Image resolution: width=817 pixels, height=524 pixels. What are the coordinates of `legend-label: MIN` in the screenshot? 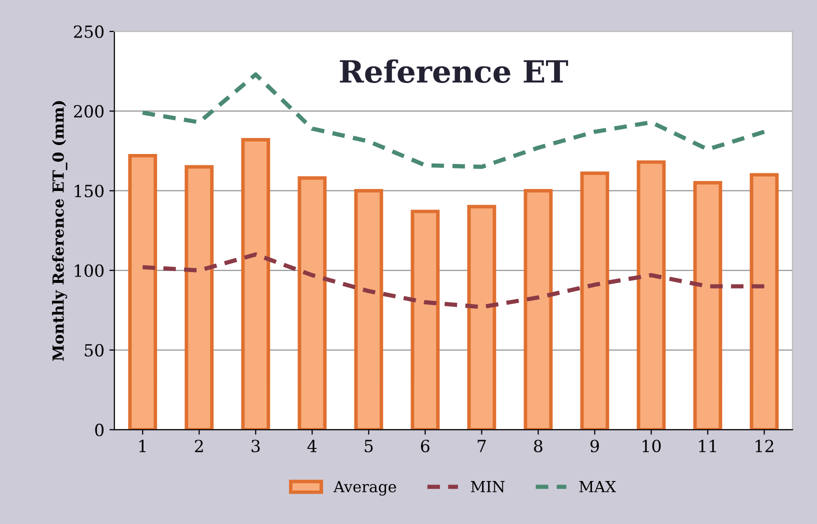 It's located at (487, 486).